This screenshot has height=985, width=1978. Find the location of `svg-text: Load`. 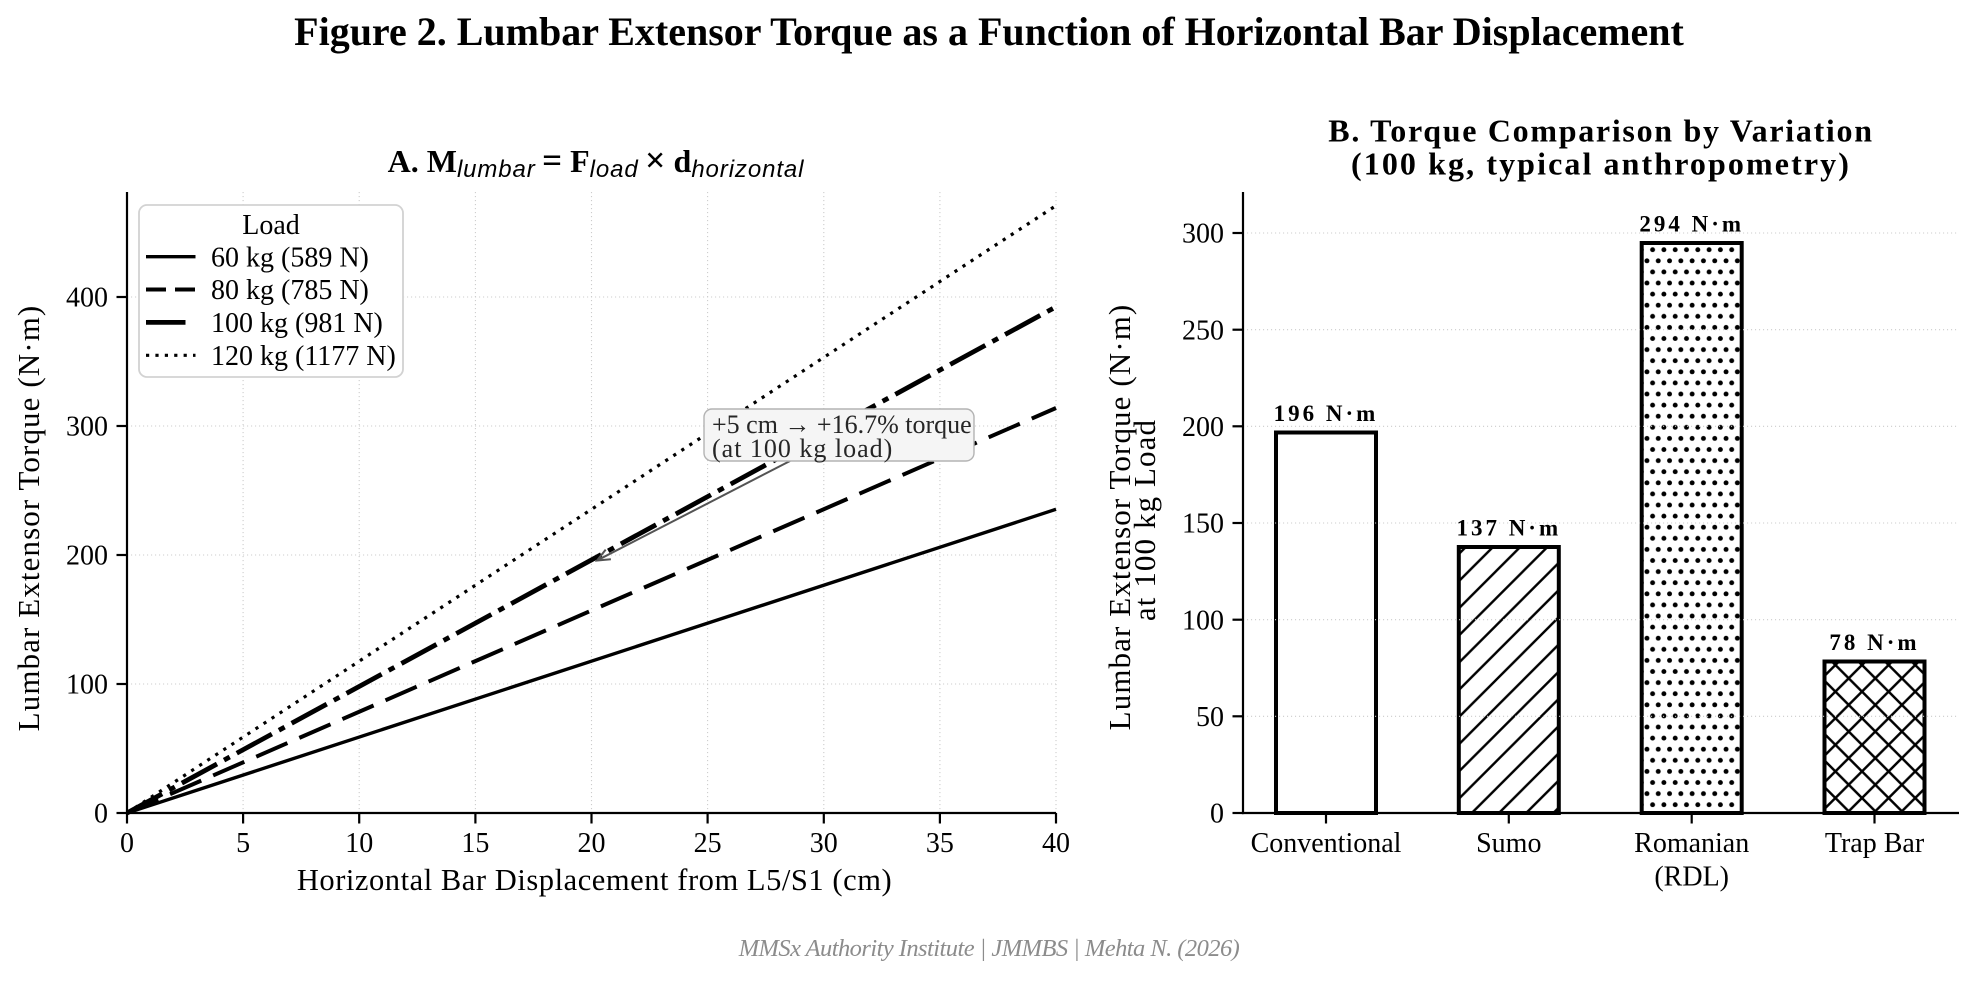

svg-text: Load is located at coordinates (271, 225).